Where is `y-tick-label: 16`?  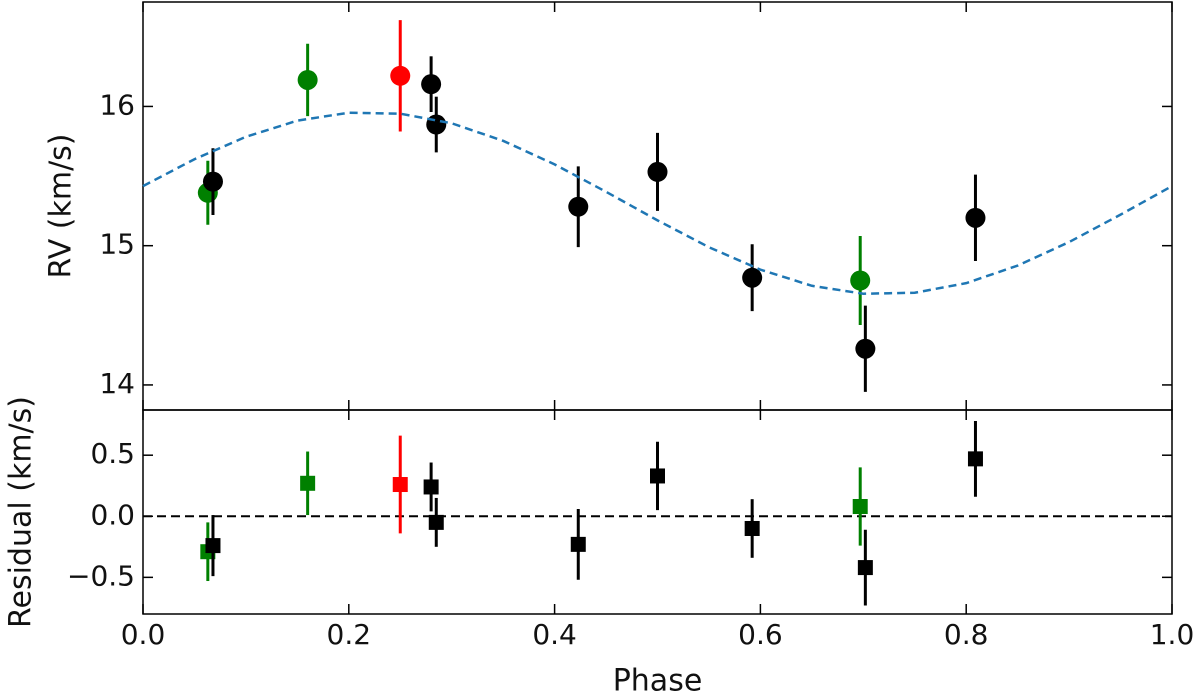
y-tick-label: 16 is located at coordinates (117, 104).